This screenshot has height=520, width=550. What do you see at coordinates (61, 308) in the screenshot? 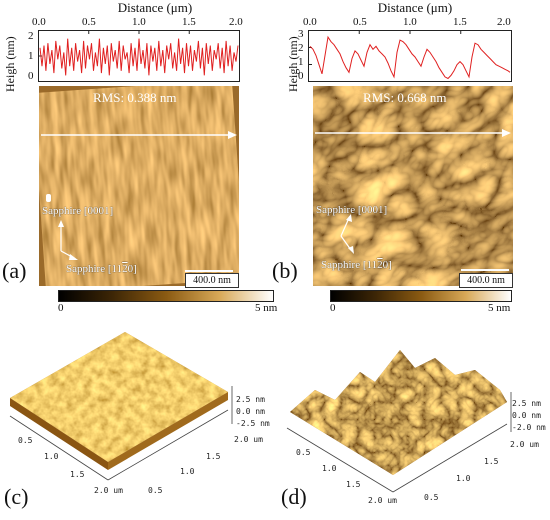
I see `colorbar-min-a: 0` at bounding box center [61, 308].